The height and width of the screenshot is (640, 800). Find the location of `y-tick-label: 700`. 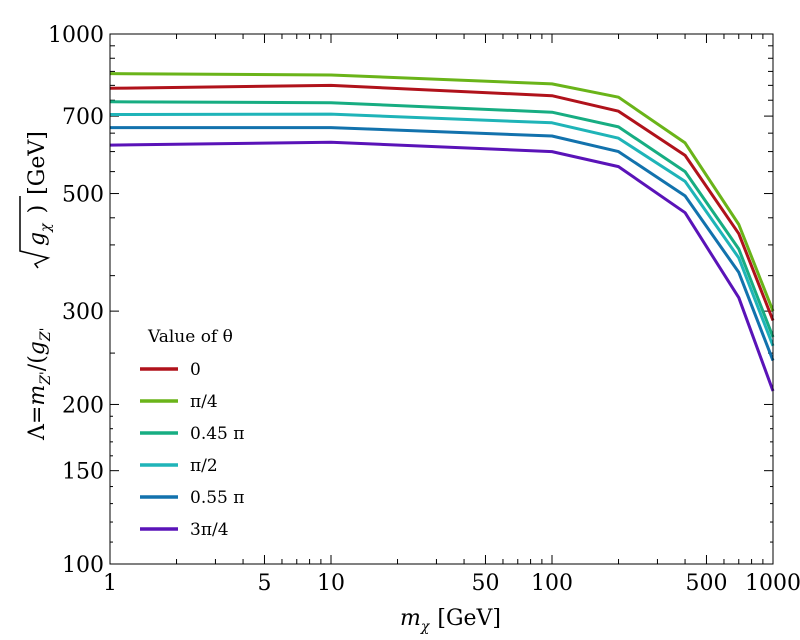

y-tick-label: 700 is located at coordinates (83, 117).